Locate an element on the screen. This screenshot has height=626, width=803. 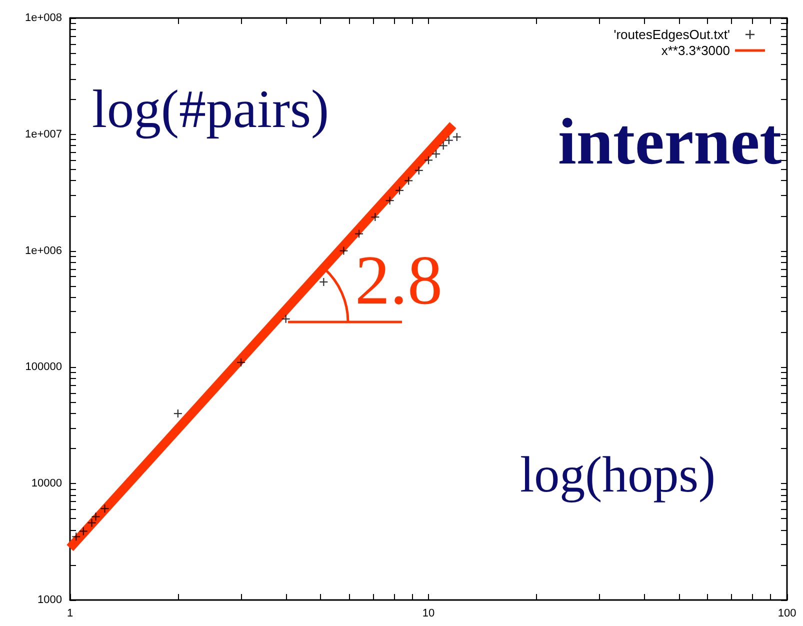
x-tick-label: 1 is located at coordinates (70, 614).